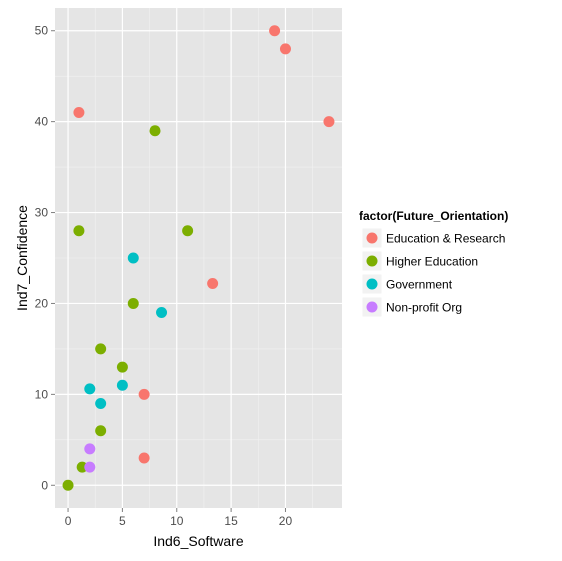 The image size is (562, 561). Describe the element at coordinates (22, 258) in the screenshot. I see `y-axis-title: Ind7_Confidence` at that location.